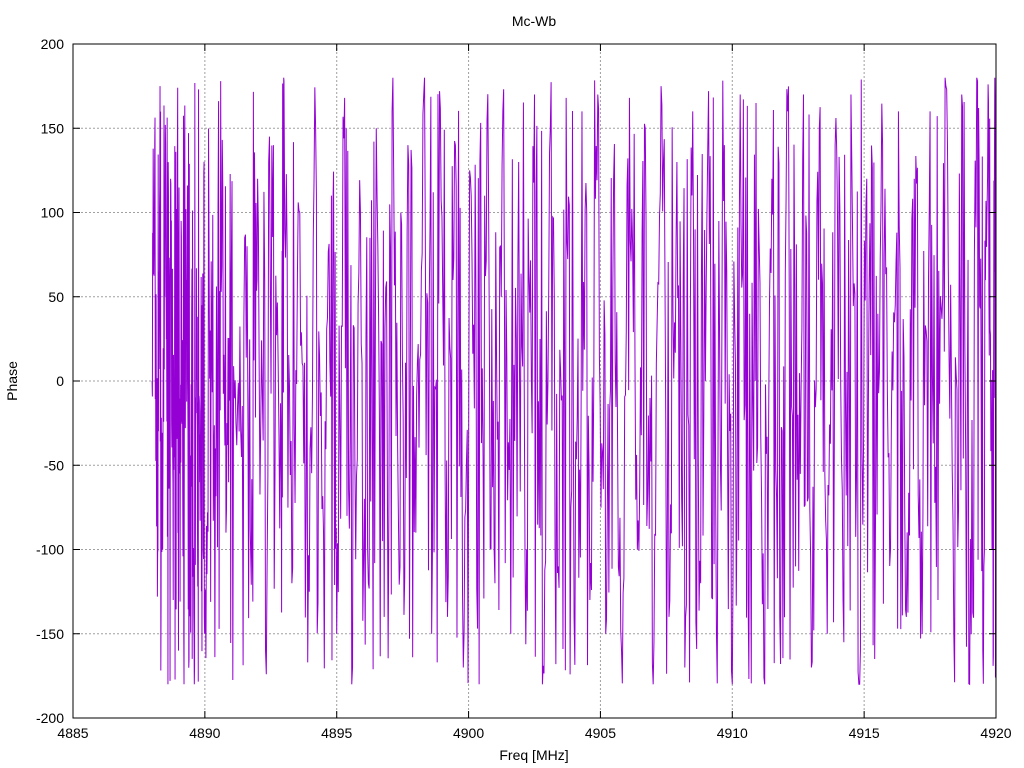  What do you see at coordinates (600, 733) in the screenshot?
I see `x-tick-label: 4905` at bounding box center [600, 733].